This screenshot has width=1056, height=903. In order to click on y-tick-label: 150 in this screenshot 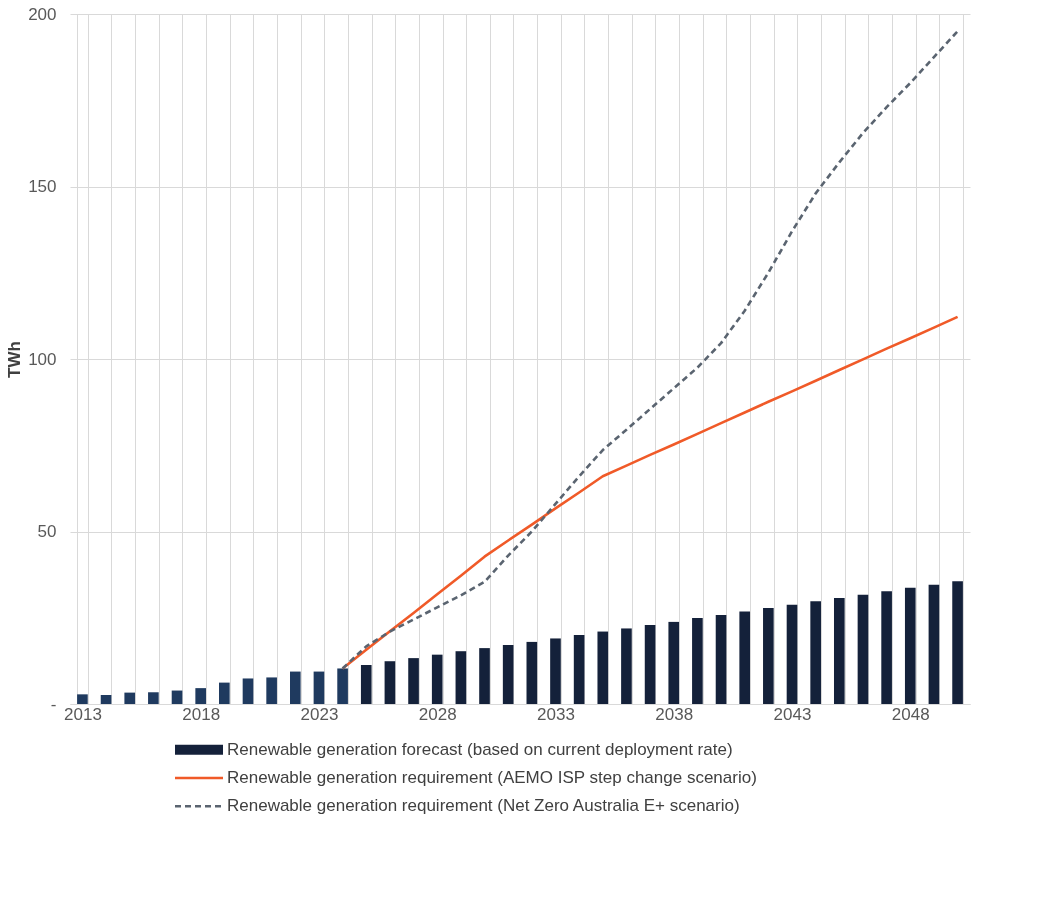, I will do `click(42, 186)`.